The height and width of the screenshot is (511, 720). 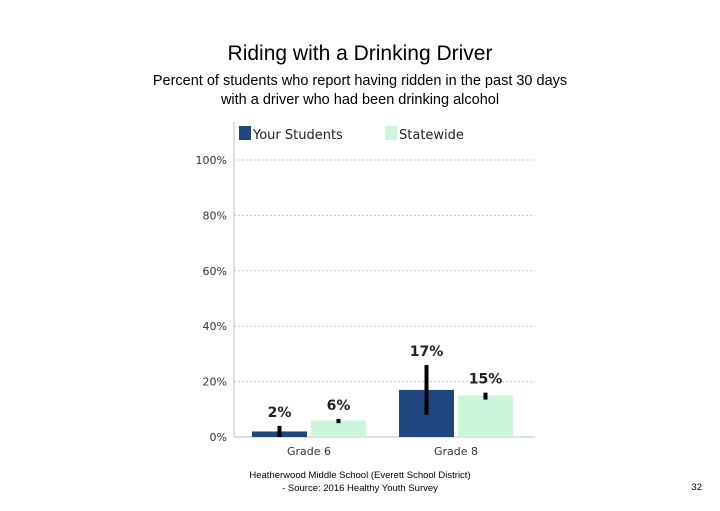 I want to click on data-label: 6%, so click(x=339, y=406).